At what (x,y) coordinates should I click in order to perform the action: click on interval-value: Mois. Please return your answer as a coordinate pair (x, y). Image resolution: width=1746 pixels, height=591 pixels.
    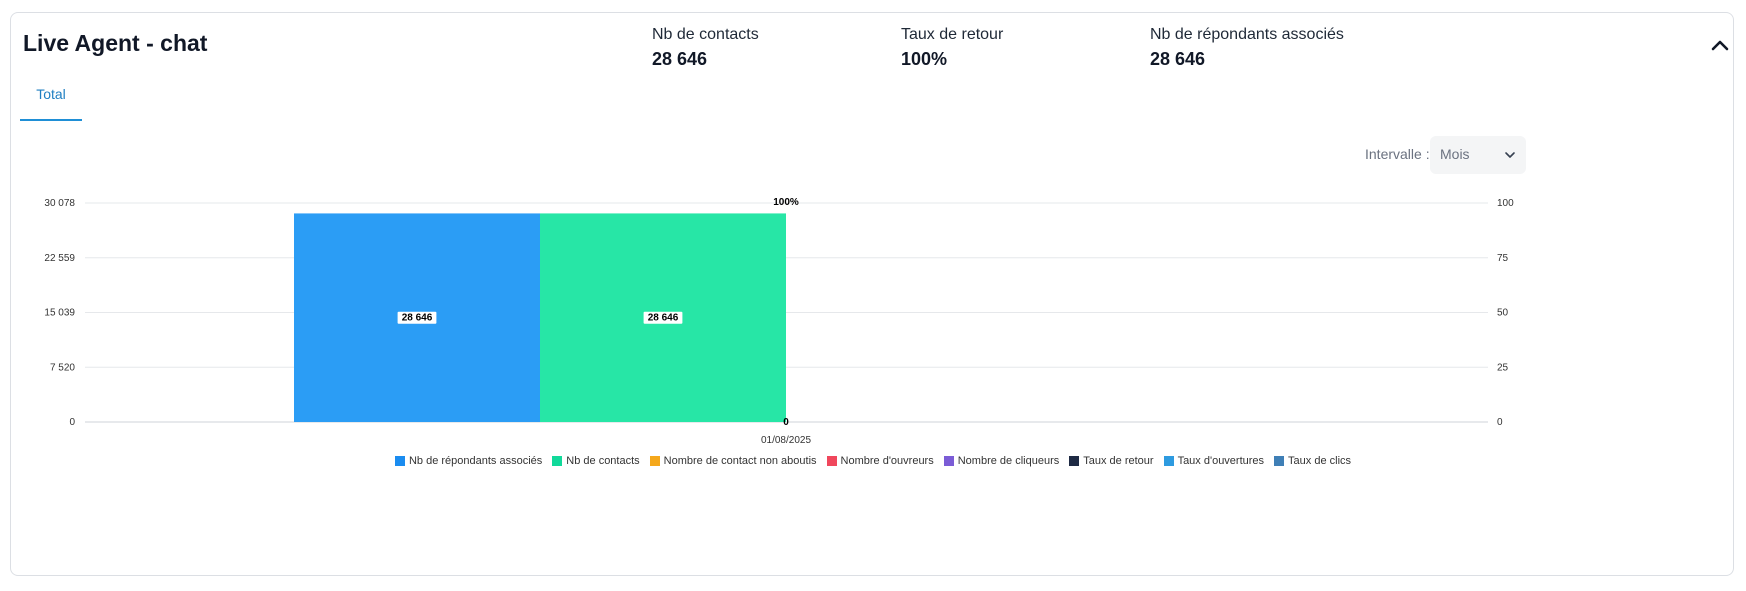
    Looking at the image, I should click on (1455, 154).